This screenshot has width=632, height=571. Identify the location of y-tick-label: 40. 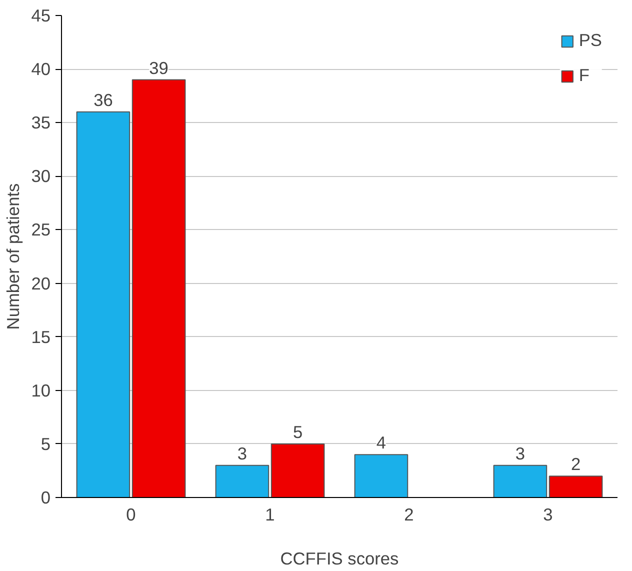
(41, 69).